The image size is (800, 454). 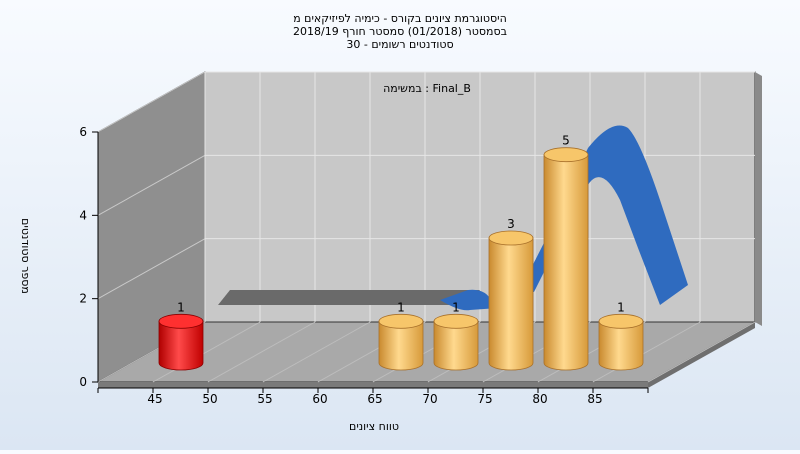 I want to click on y-axis: 0 2 4 6, so click(x=89, y=257).